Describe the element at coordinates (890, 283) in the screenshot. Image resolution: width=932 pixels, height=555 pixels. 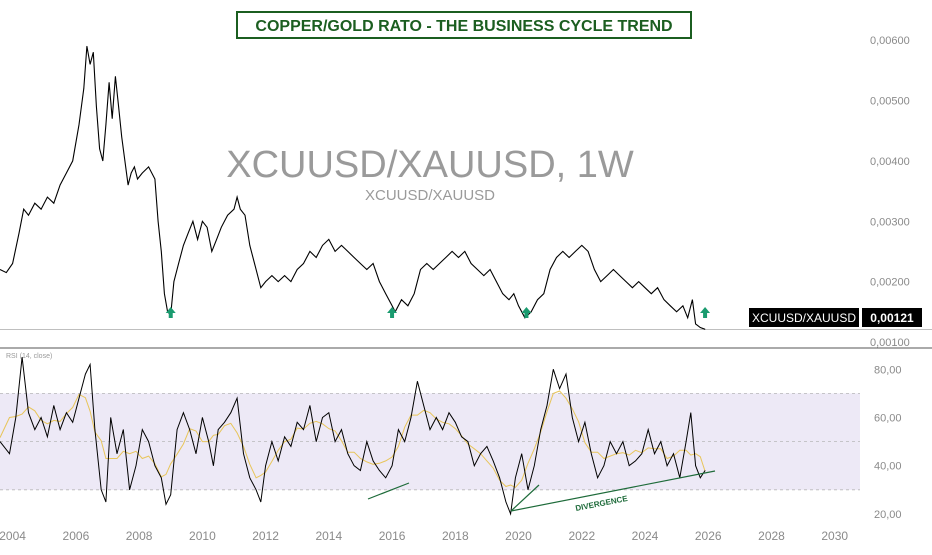
I see `price-y-tick: 0,00200` at that location.